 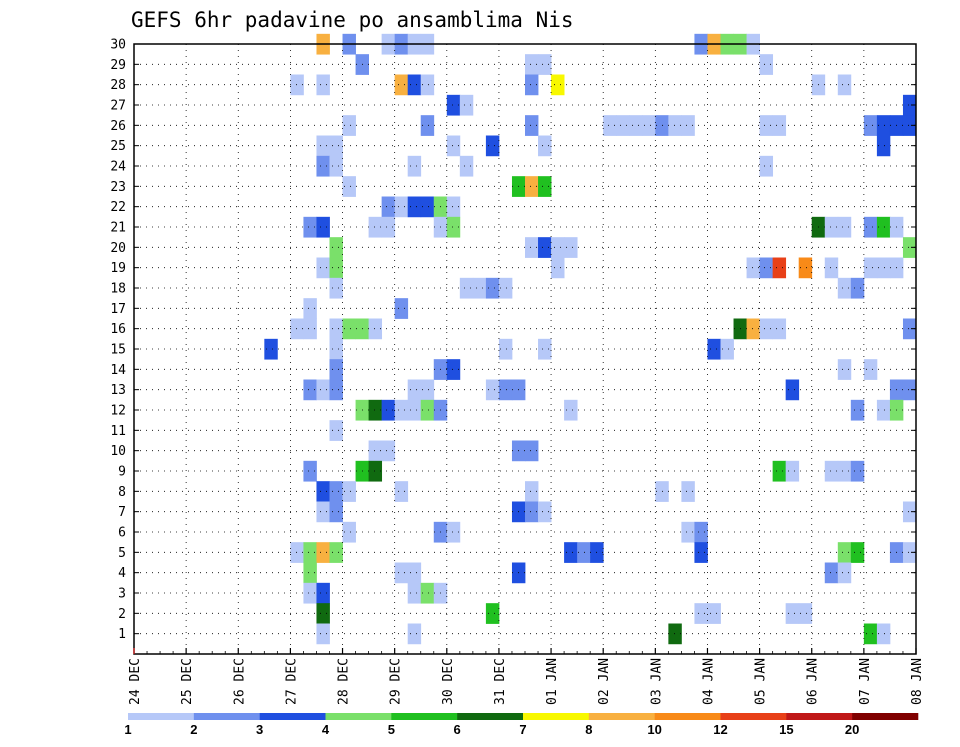 What do you see at coordinates (118, 126) in the screenshot?
I see `y-tick-label: 26` at bounding box center [118, 126].